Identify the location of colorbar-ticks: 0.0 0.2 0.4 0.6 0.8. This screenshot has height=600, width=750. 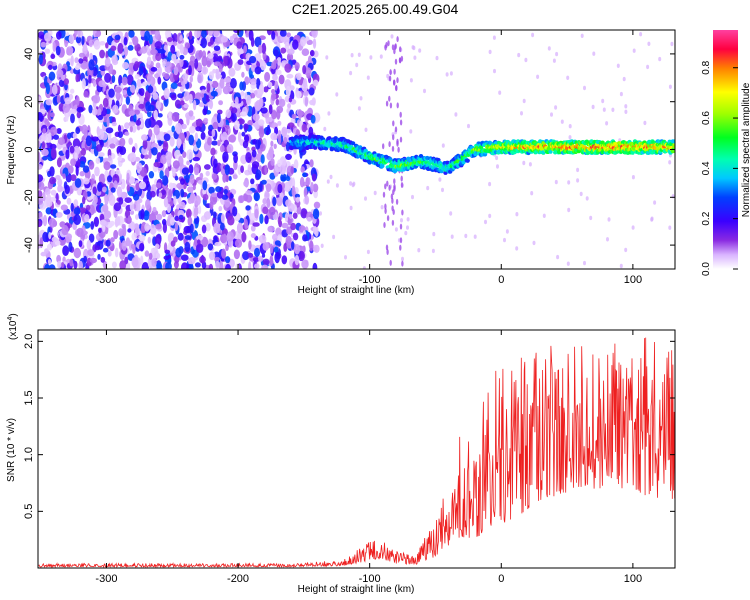
(719, 168).